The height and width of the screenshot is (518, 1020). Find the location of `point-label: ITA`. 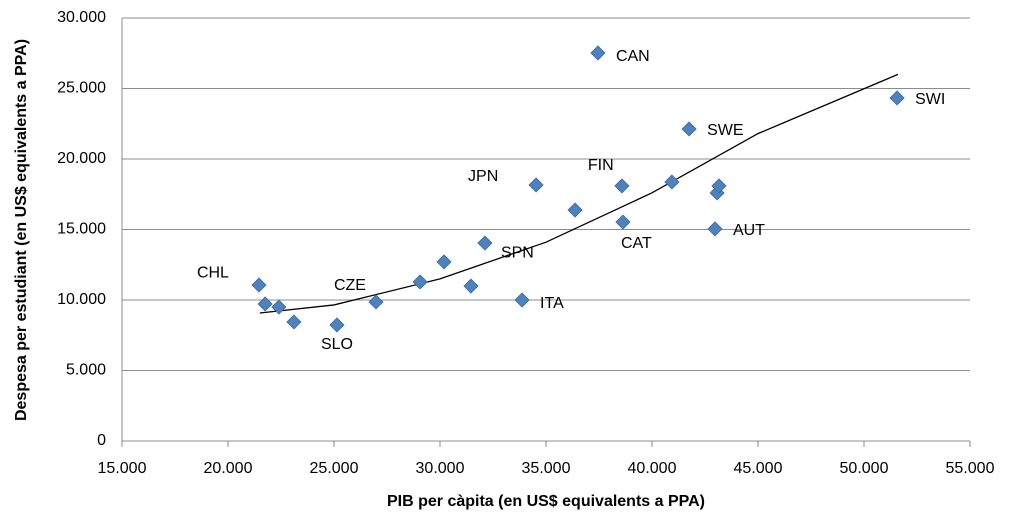

point-label: ITA is located at coordinates (552, 303).